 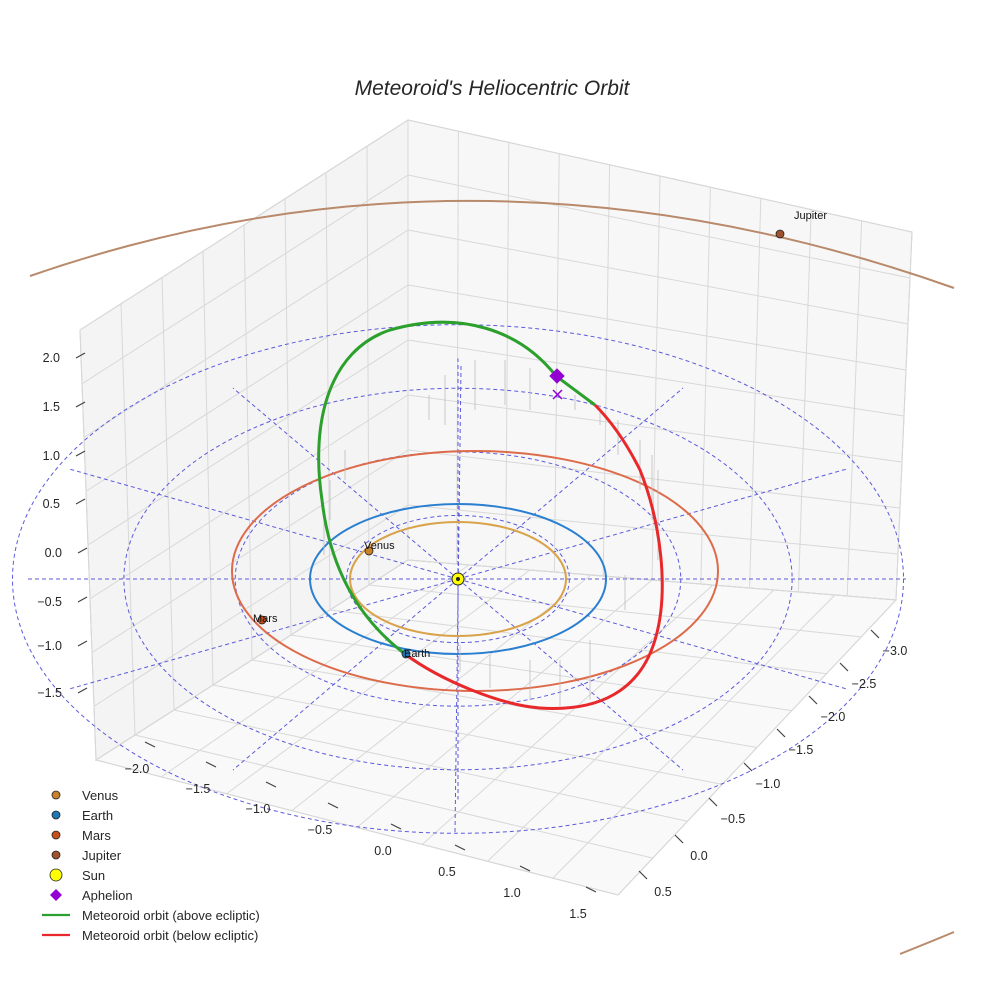 I want to click on y-tick-label: 0.0, so click(x=698, y=856).